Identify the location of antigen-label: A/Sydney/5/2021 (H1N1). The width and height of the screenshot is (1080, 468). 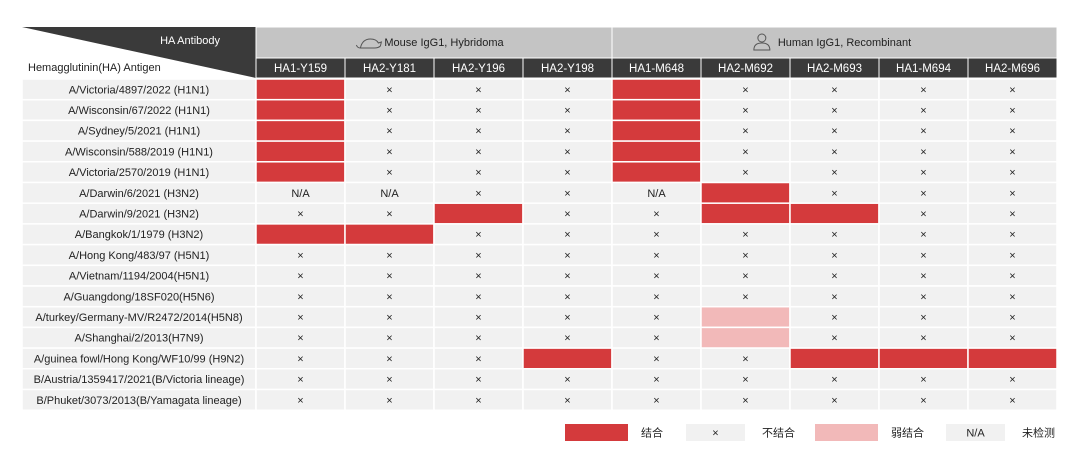
(139, 132).